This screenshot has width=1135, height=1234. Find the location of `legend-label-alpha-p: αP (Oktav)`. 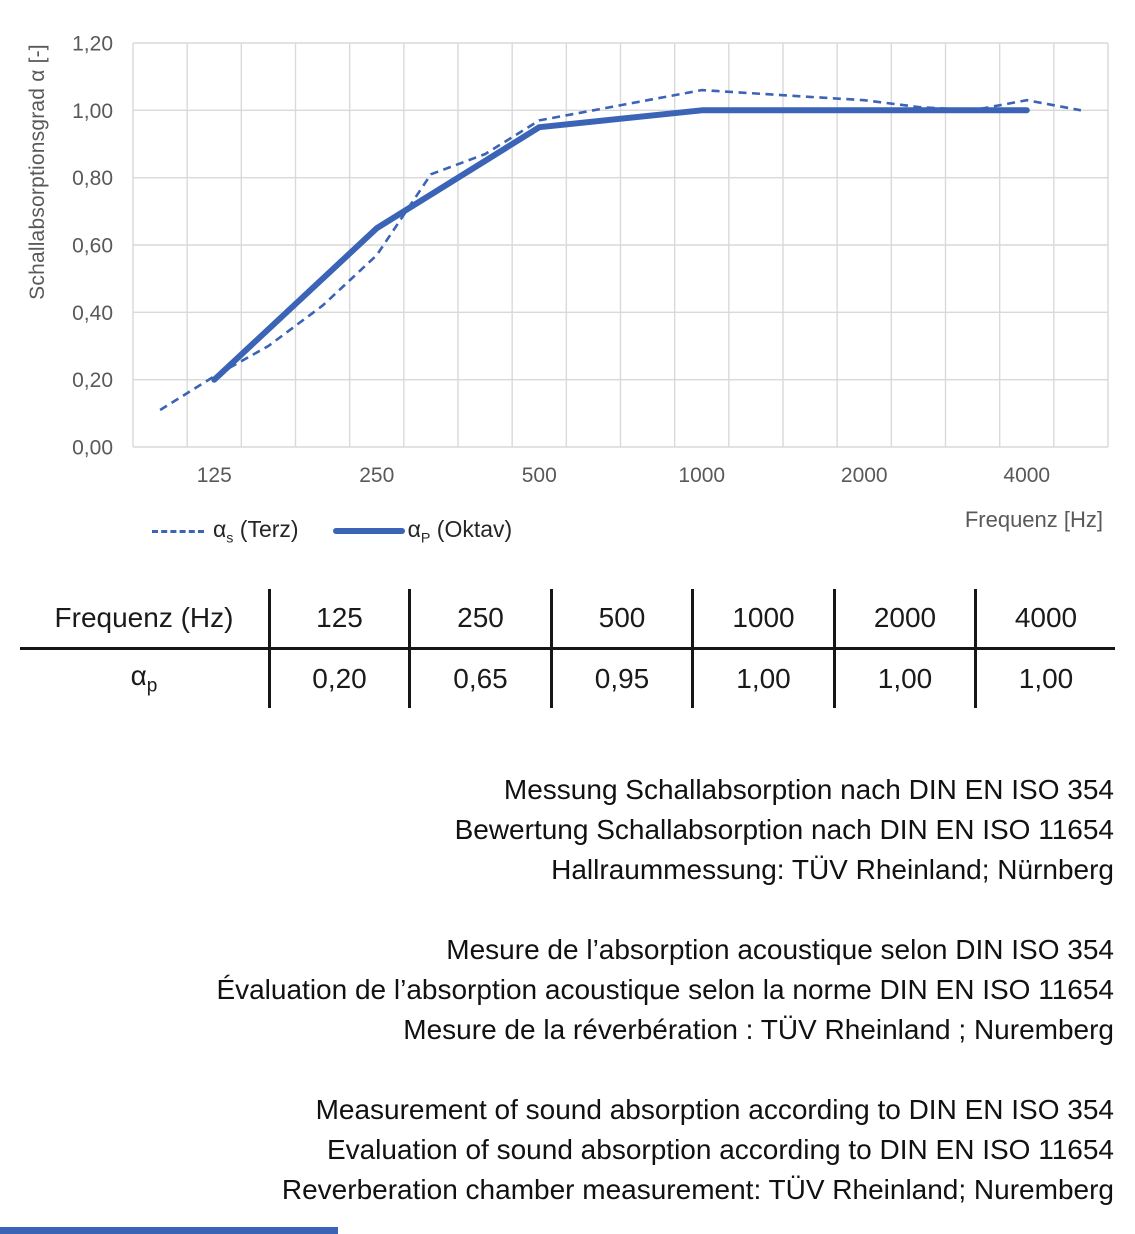

legend-label-alpha-p: αP (Oktav) is located at coordinates (460, 531).